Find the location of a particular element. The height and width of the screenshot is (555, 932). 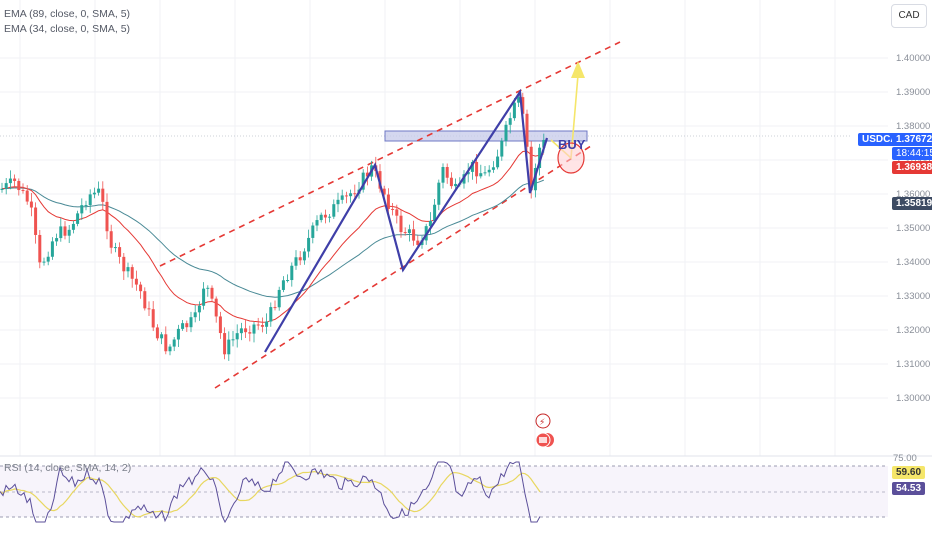

ema89-legend: EMA (89, close, 0, SMA, 5) is located at coordinates (67, 14).